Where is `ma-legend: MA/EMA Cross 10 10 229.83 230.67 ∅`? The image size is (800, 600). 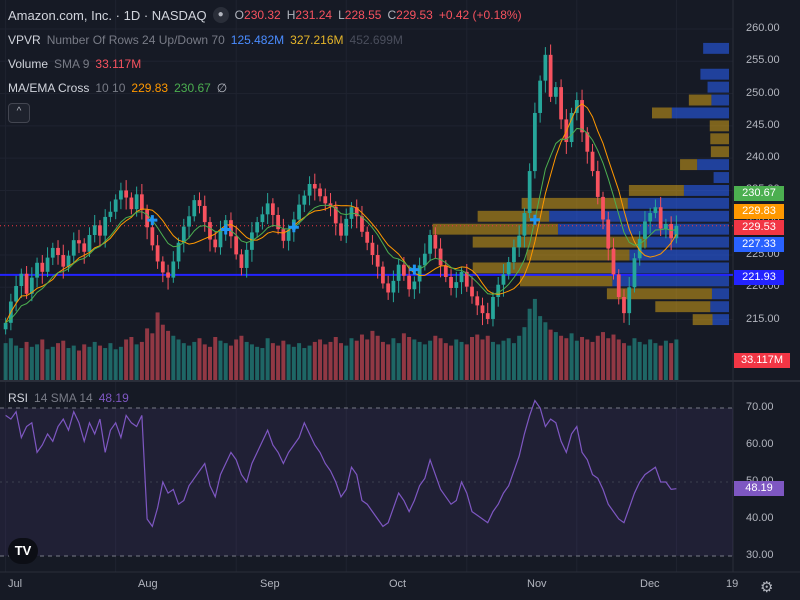 ma-legend: MA/EMA Cross 10 10 229.83 230.67 ∅ is located at coordinates (117, 88).